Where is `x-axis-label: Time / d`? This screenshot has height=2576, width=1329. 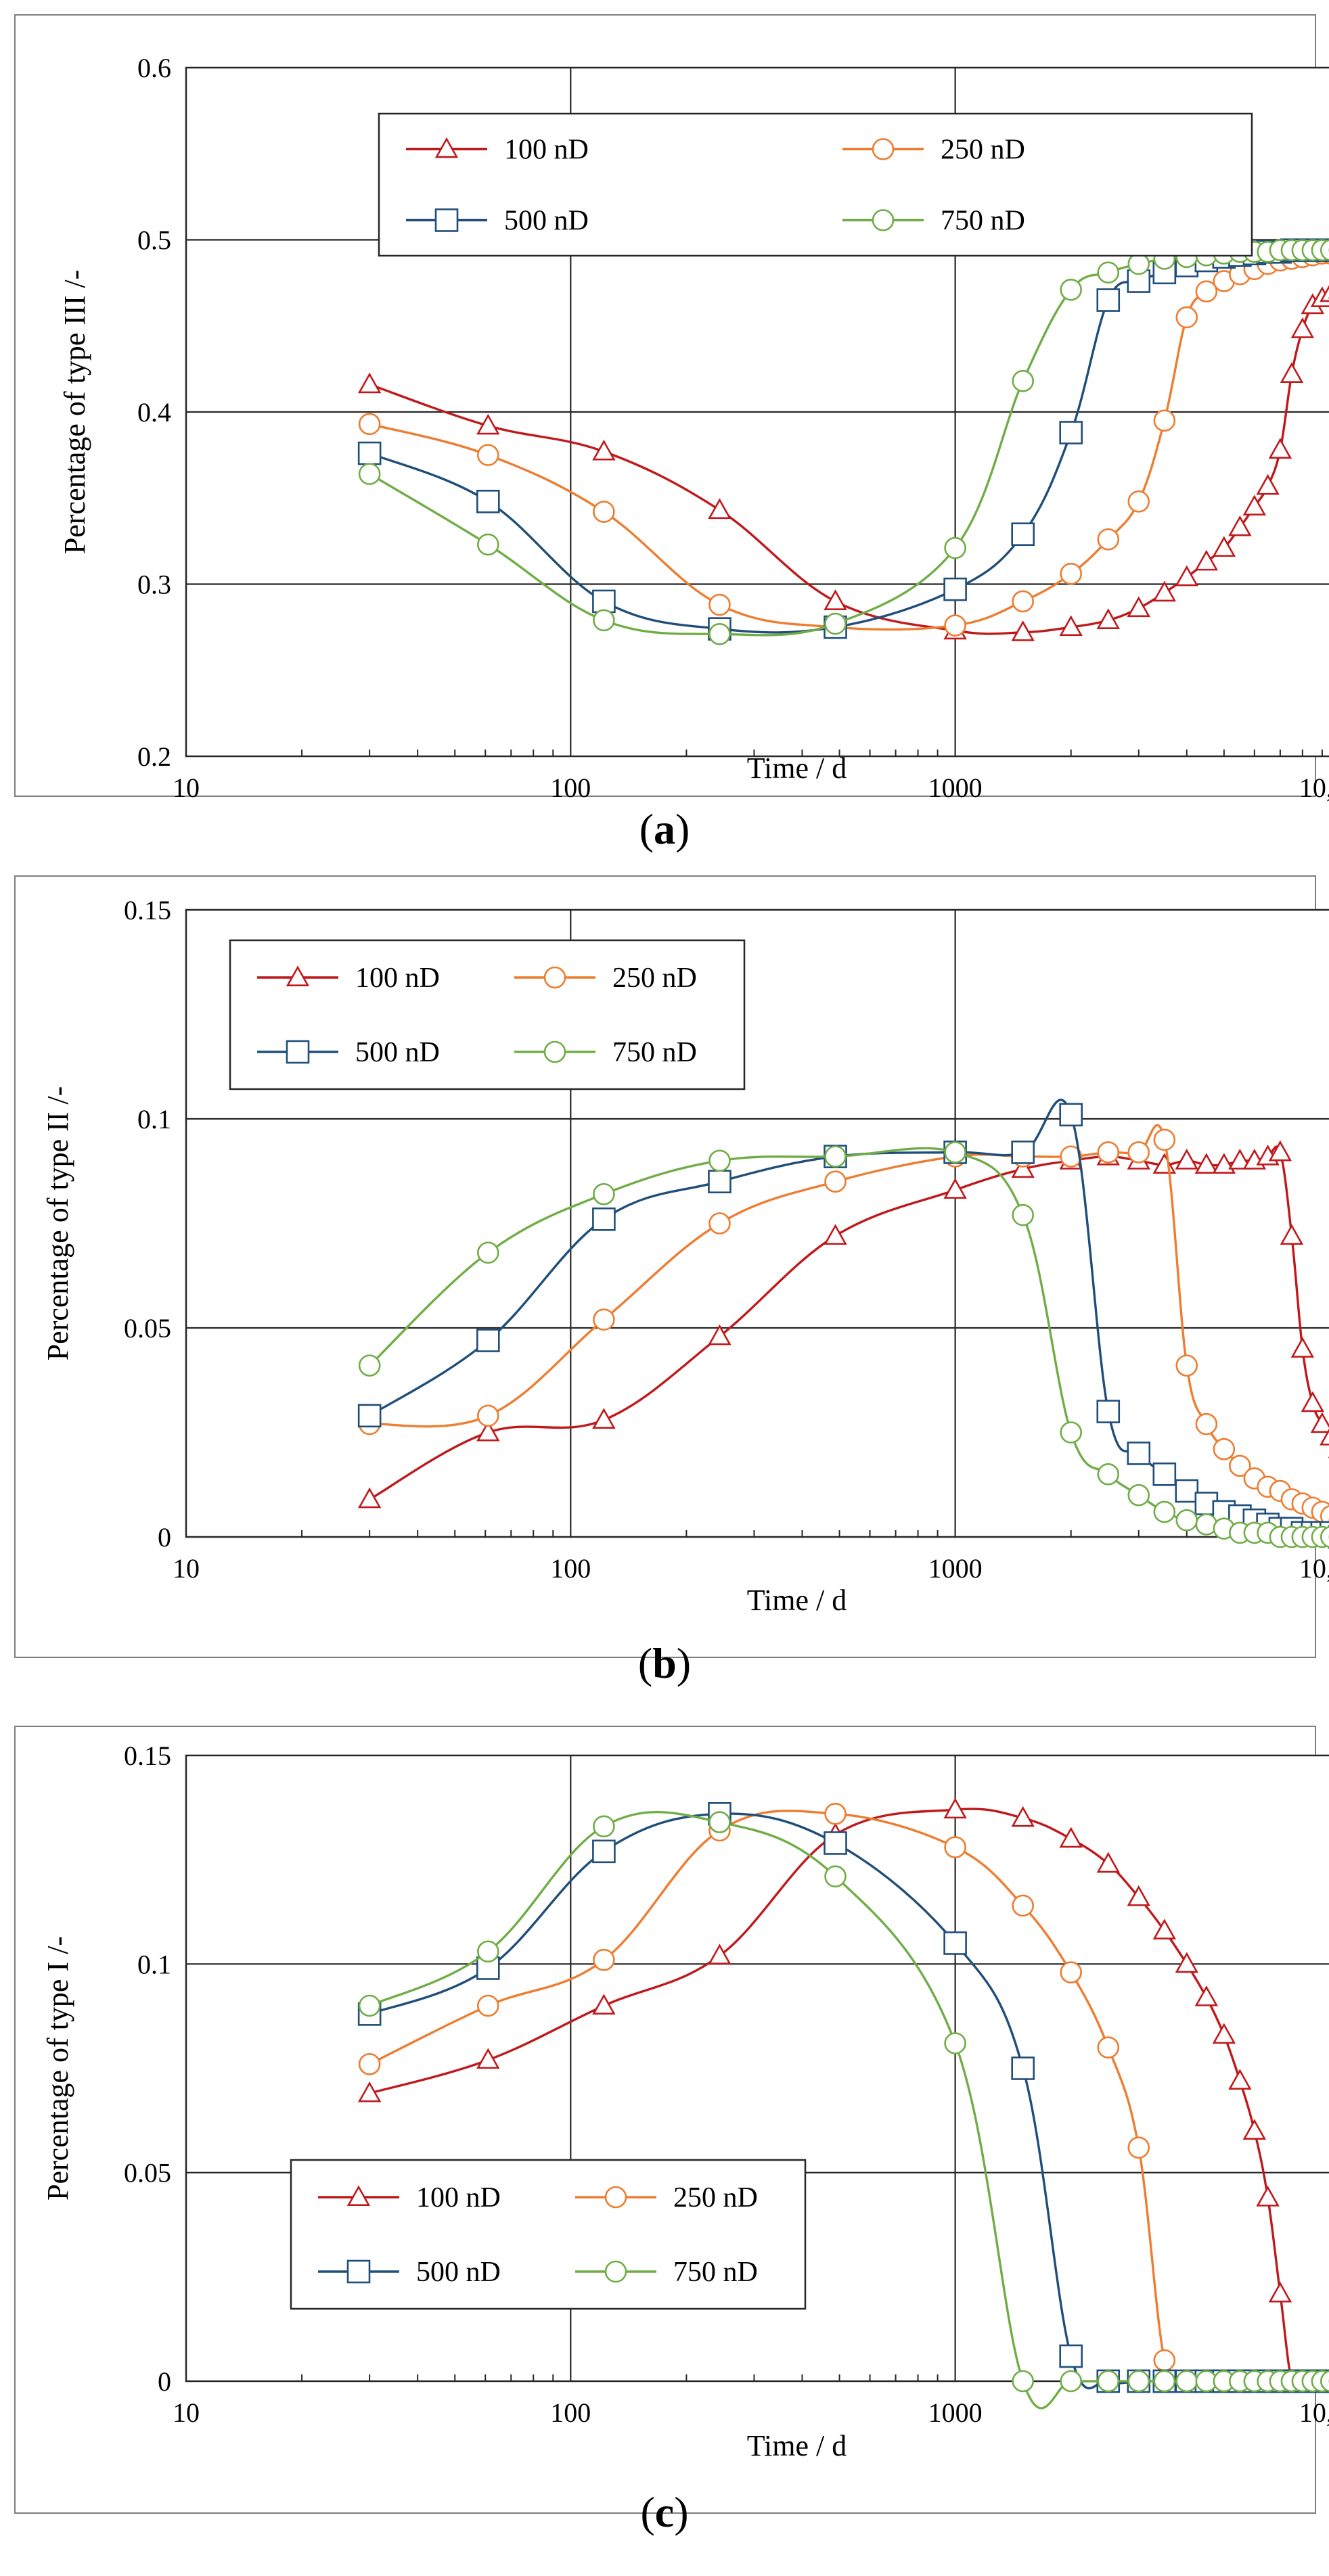
x-axis-label: Time / d is located at coordinates (797, 2445).